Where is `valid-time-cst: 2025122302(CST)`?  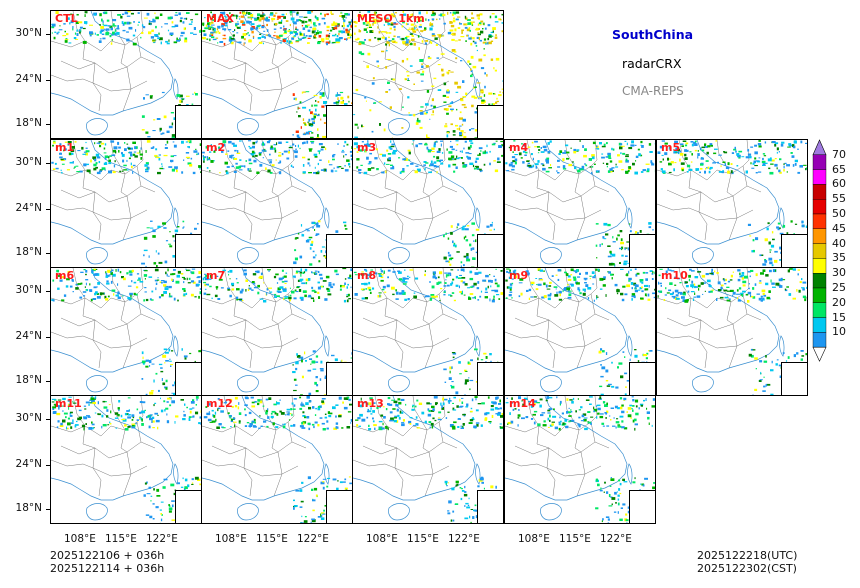
valid-time-cst: 2025122302(CST) is located at coordinates (747, 568).